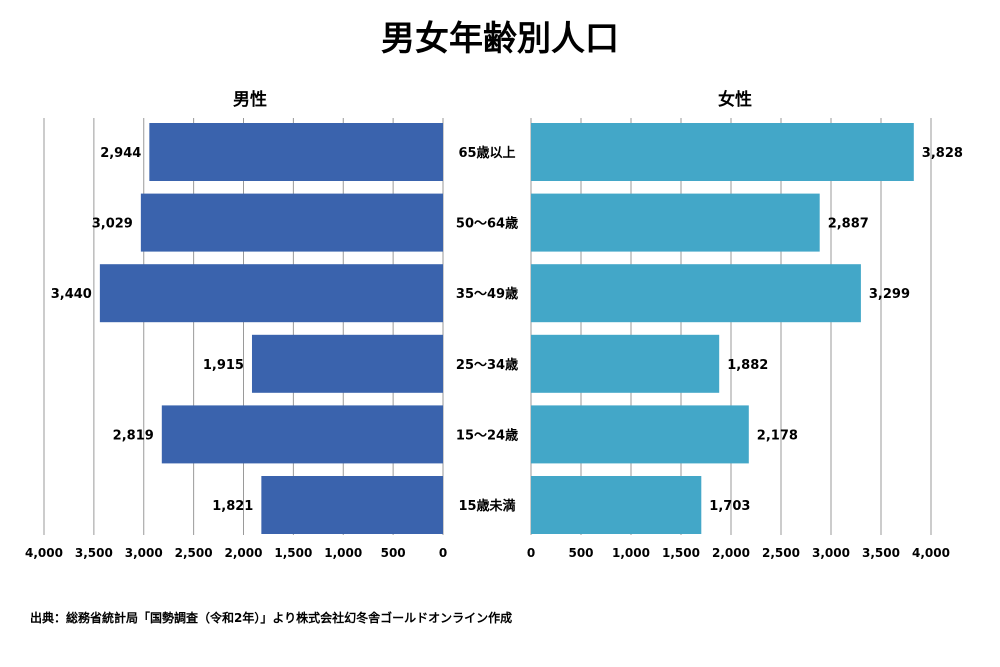  What do you see at coordinates (942, 153) in the screenshot?
I see `female-value-label: 3,828` at bounding box center [942, 153].